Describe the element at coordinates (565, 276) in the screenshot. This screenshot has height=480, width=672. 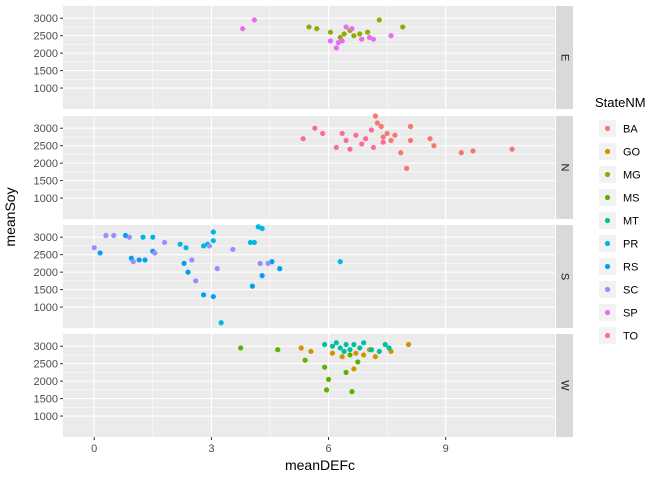
I see `facet-strip-label: S` at that location.